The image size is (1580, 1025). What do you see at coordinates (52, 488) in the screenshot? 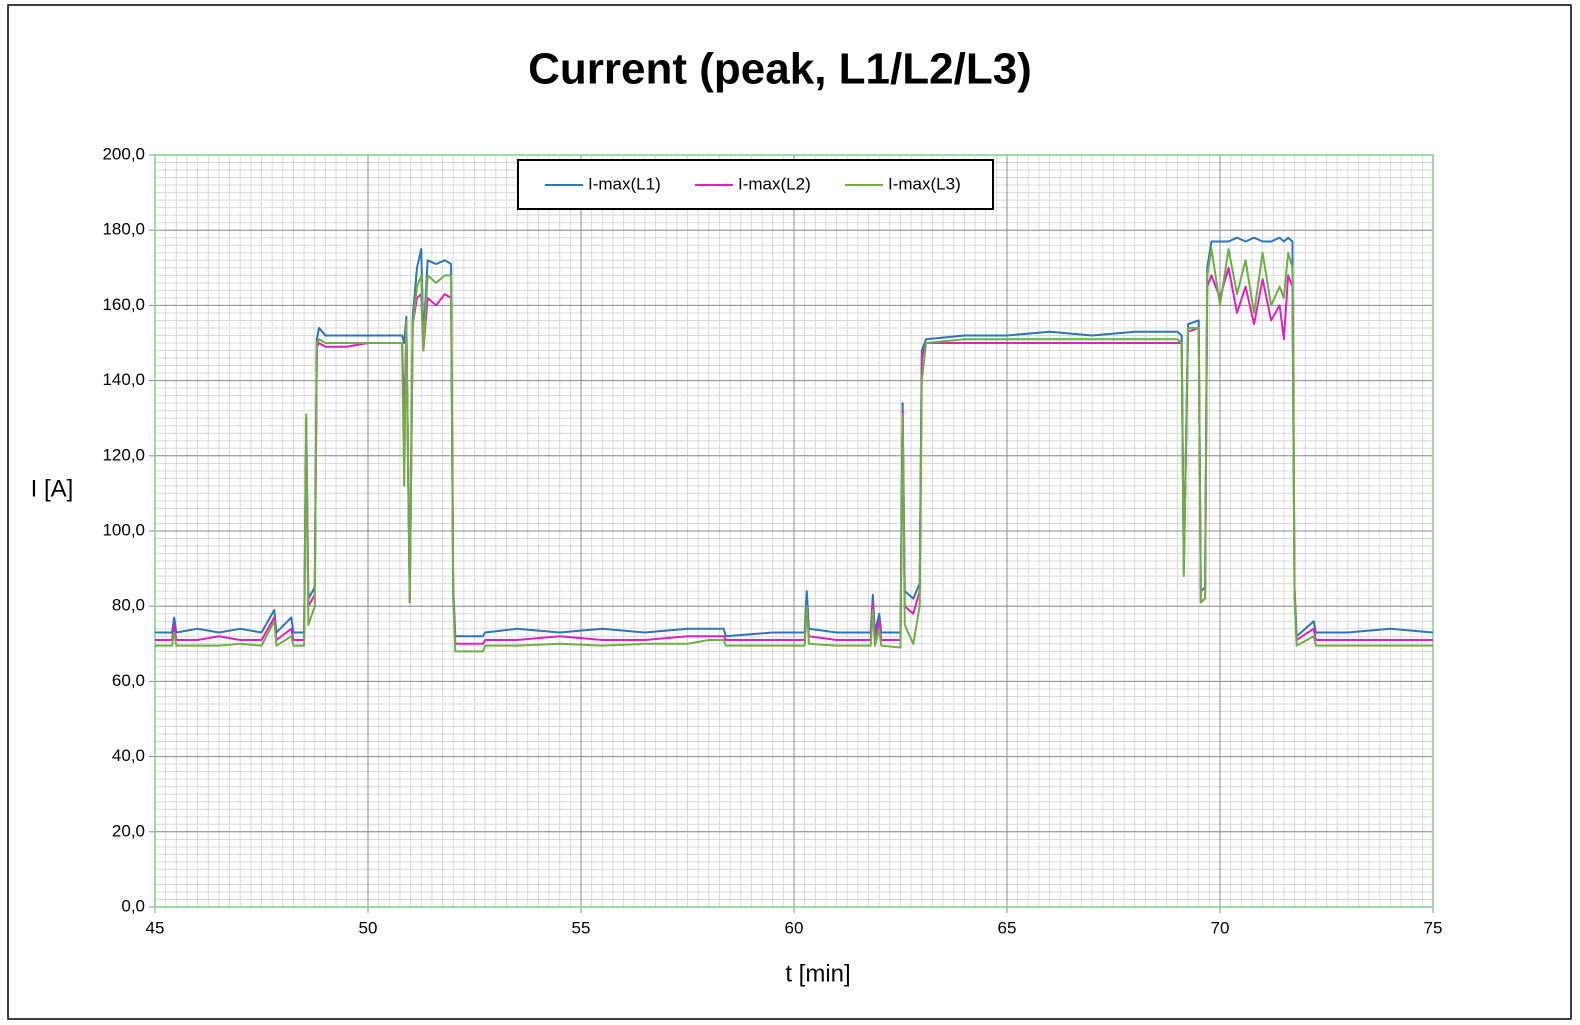
I see `y-axis-label: I [A]` at bounding box center [52, 488].